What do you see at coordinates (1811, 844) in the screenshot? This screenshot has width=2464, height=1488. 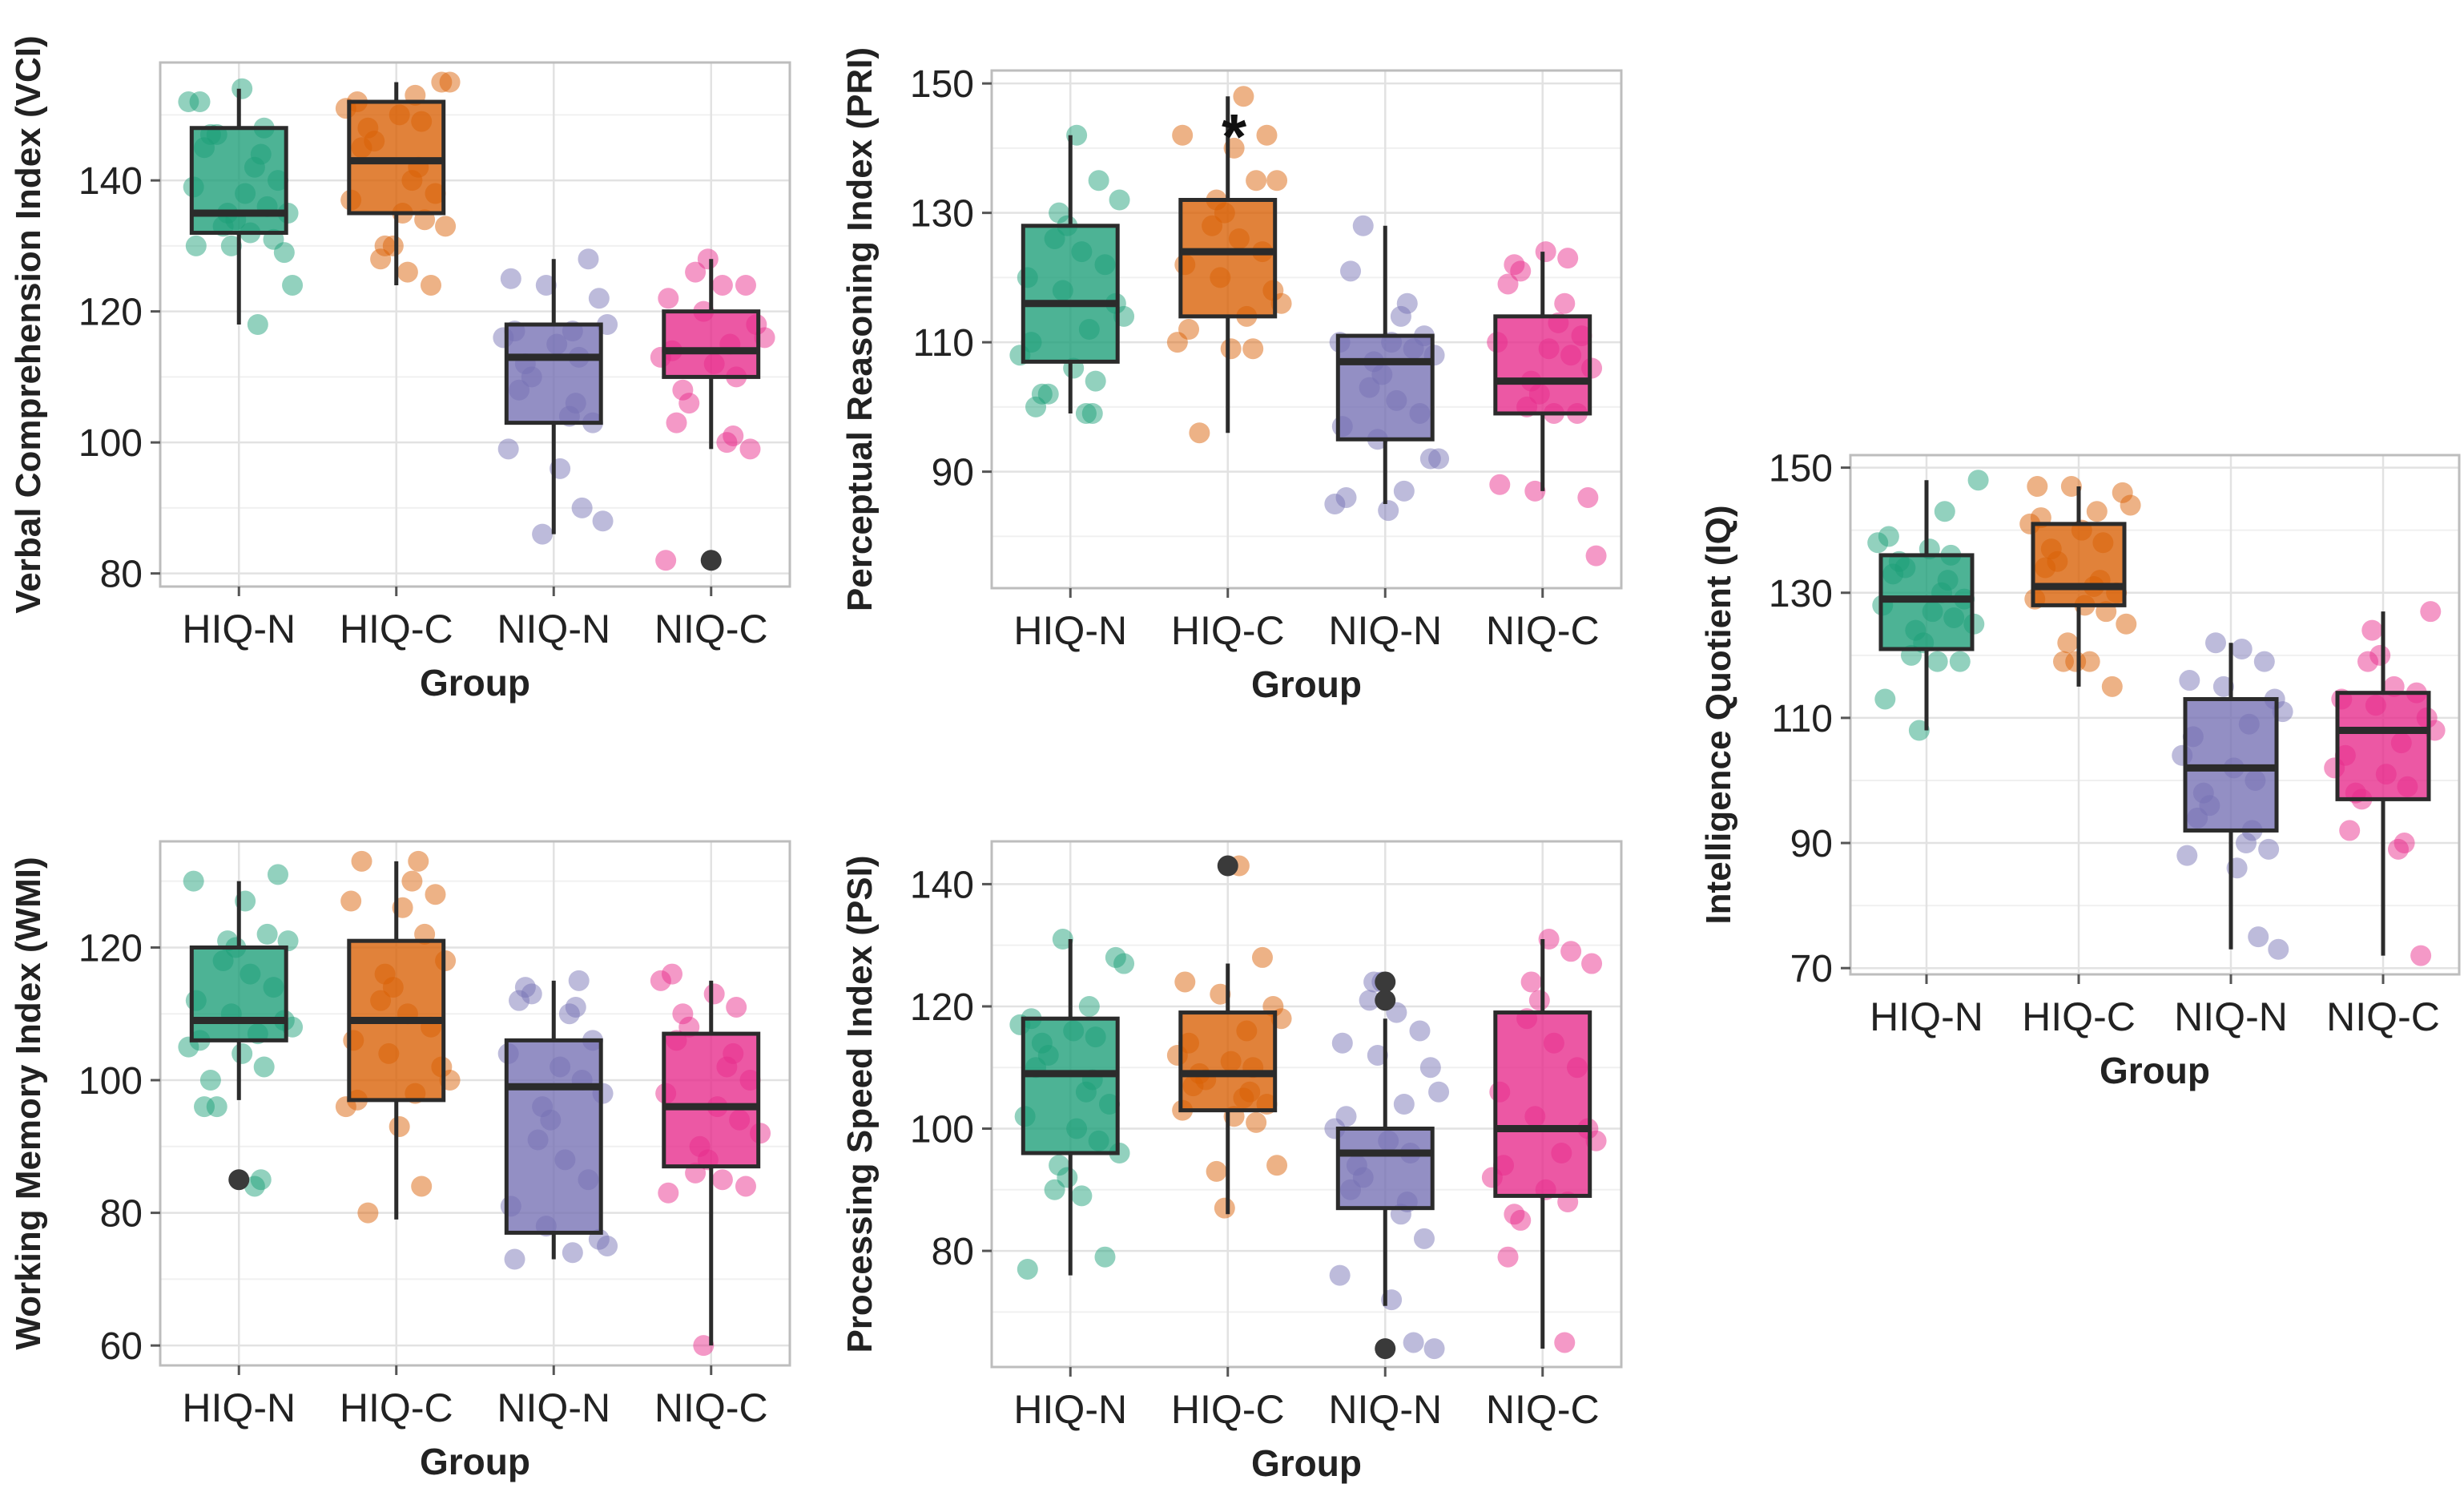 I see `y-tick-label: 90` at bounding box center [1811, 844].